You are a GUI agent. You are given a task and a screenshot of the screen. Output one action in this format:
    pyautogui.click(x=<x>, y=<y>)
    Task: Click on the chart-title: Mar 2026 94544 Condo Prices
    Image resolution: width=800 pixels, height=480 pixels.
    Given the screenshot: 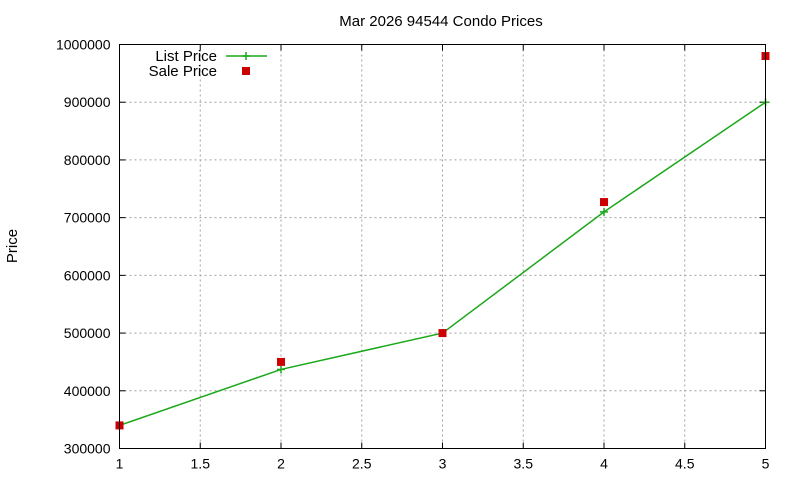 What is the action you would take?
    pyautogui.click(x=440, y=21)
    